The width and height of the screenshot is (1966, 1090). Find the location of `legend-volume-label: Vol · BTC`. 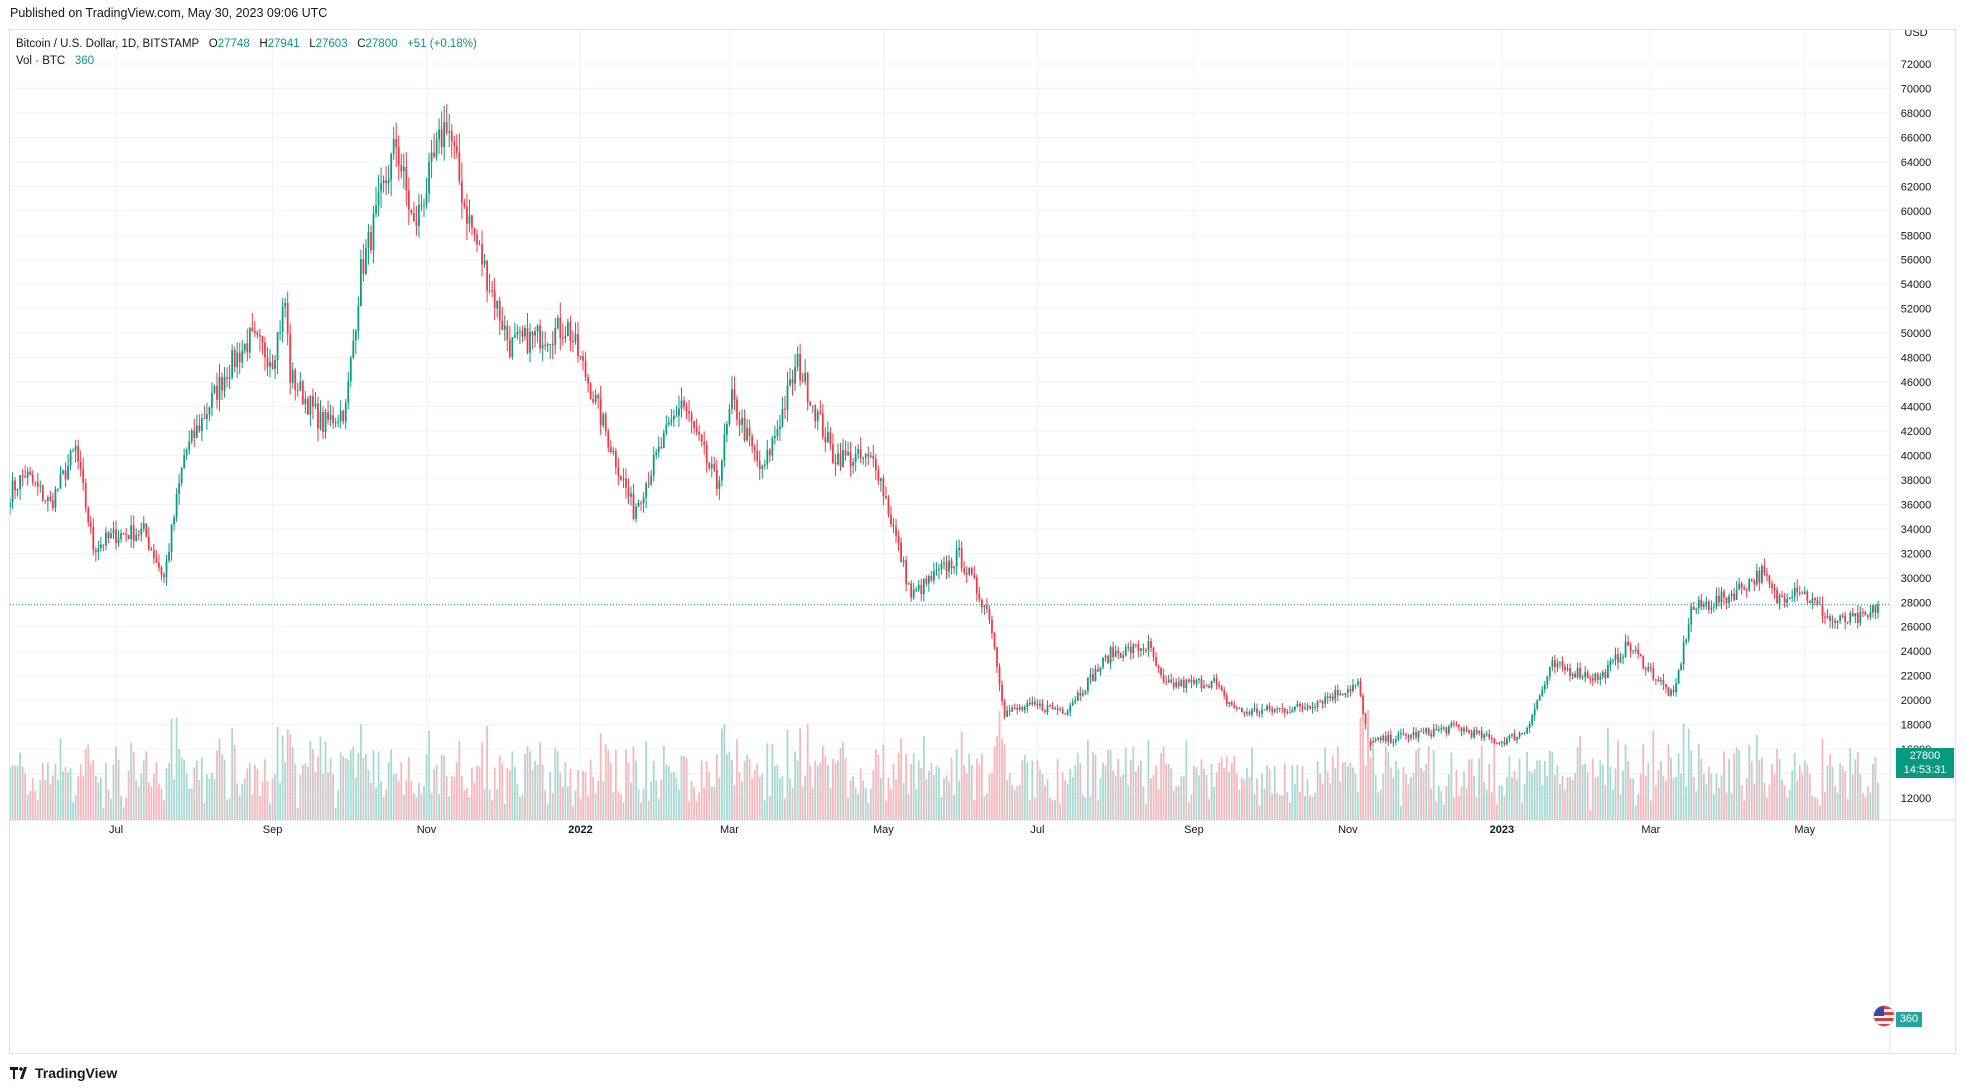

legend-volume-label: Vol · BTC is located at coordinates (41, 61).